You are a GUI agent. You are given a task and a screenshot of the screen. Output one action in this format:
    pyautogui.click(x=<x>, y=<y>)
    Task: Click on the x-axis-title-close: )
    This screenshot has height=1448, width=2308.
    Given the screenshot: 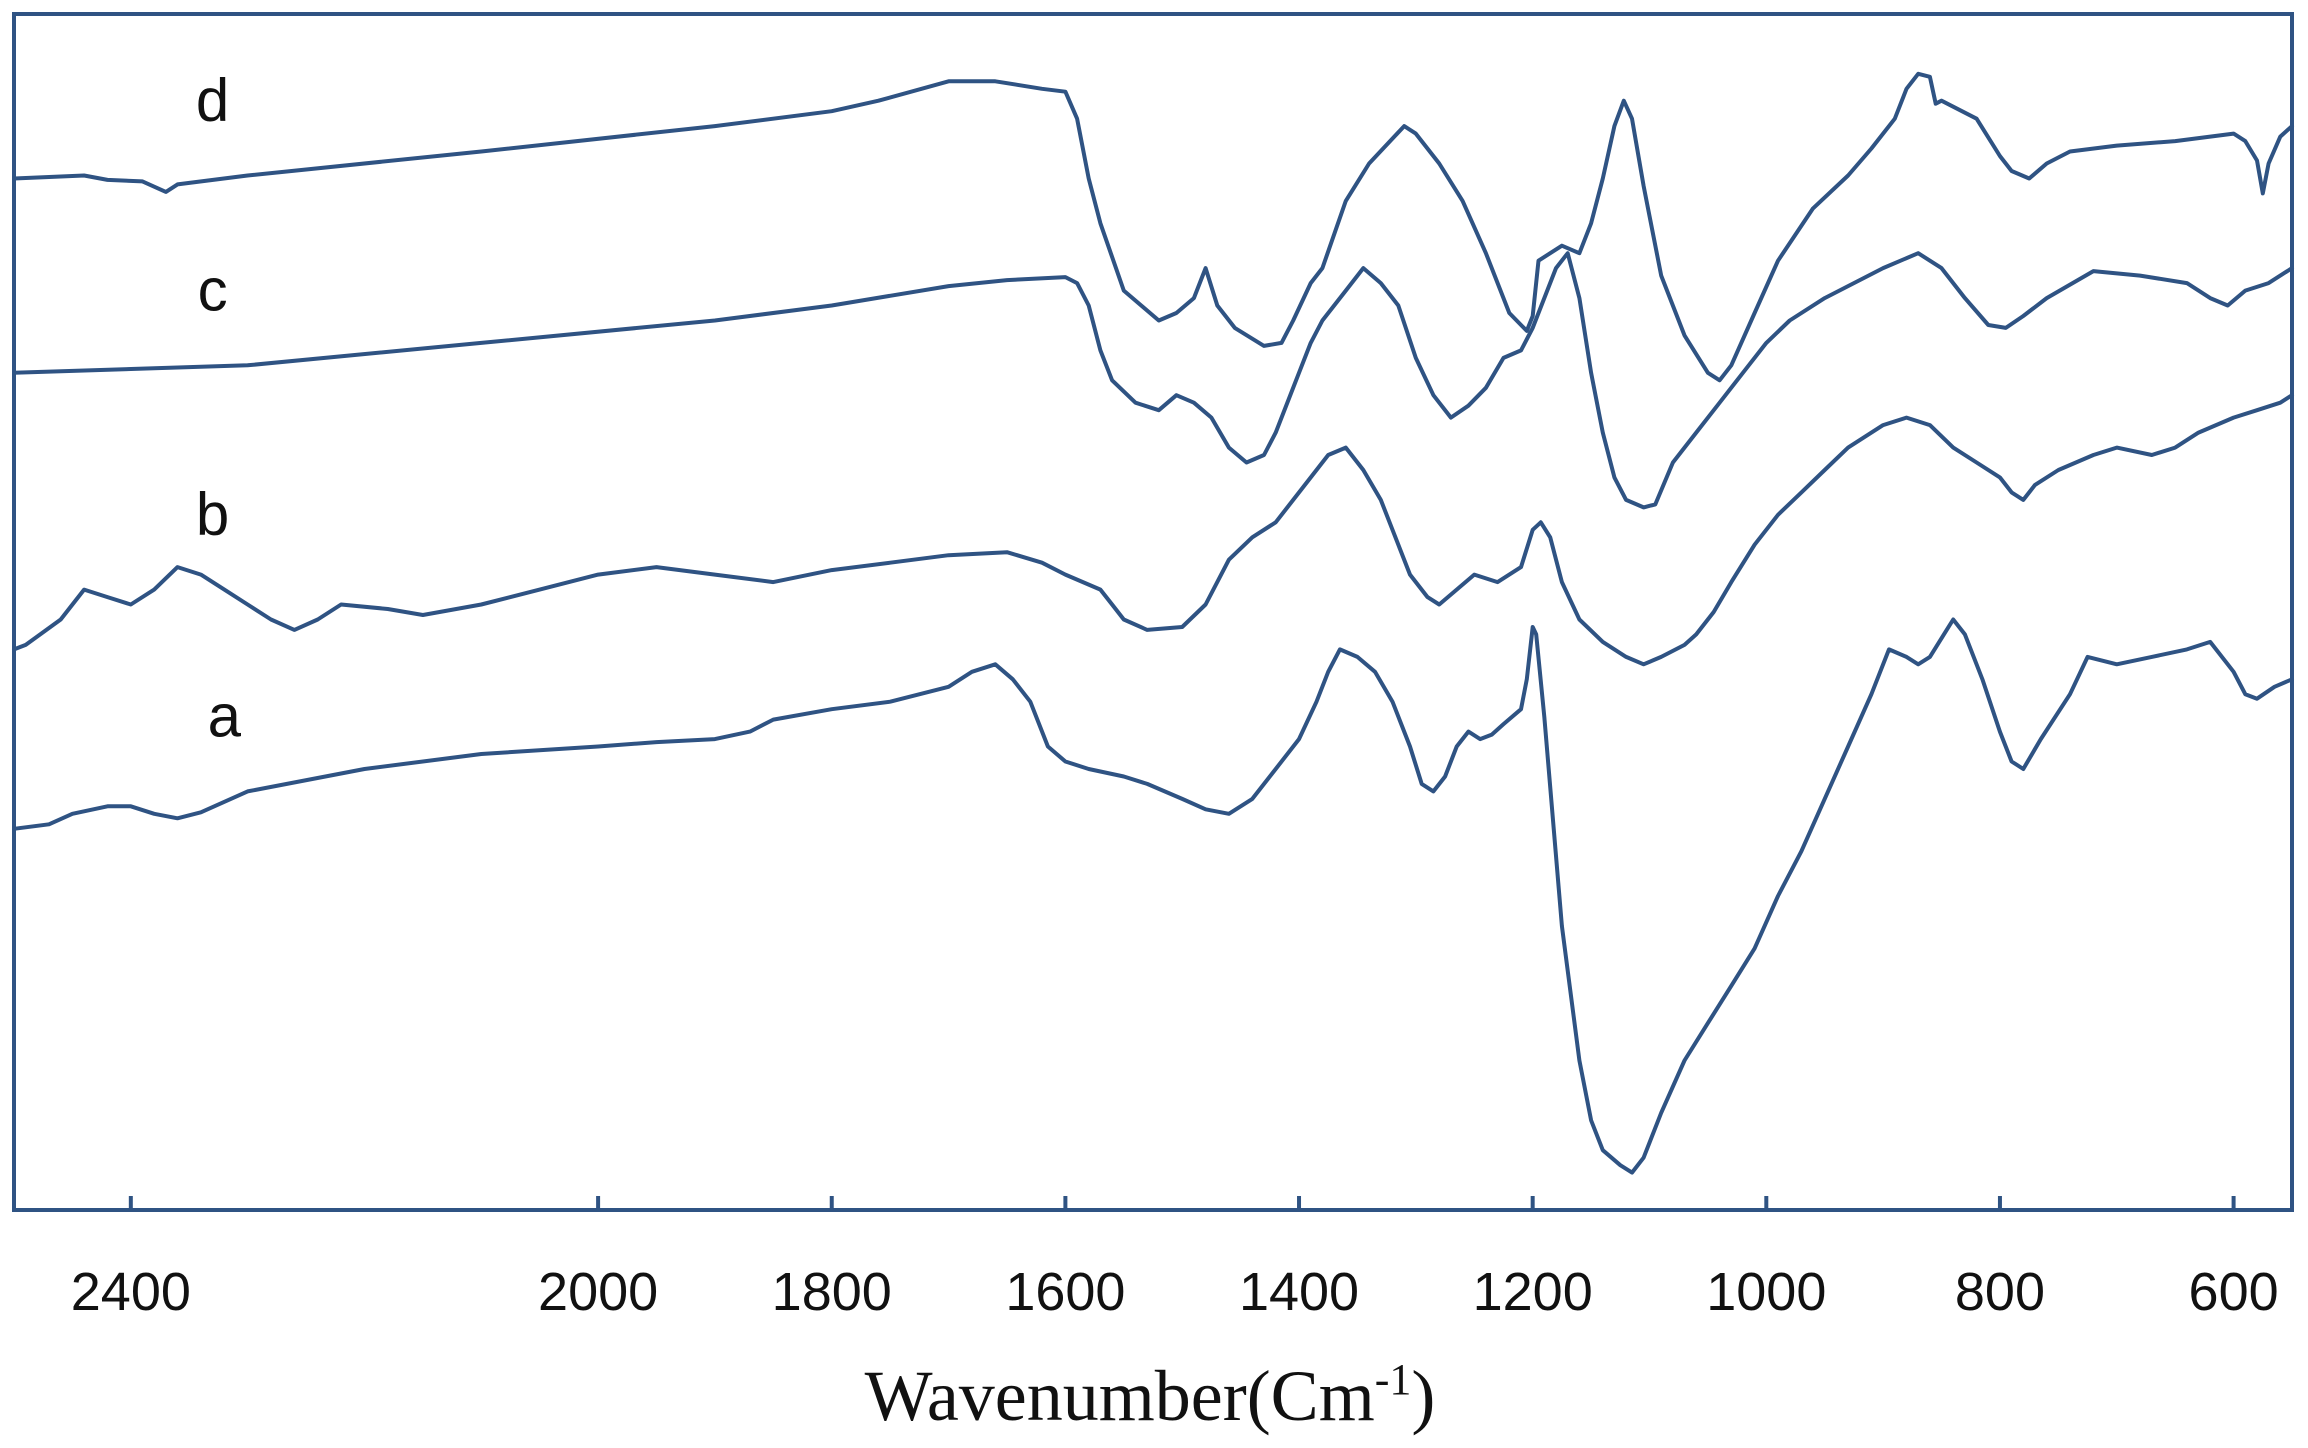 What is the action you would take?
    pyautogui.click(x=1423, y=1396)
    